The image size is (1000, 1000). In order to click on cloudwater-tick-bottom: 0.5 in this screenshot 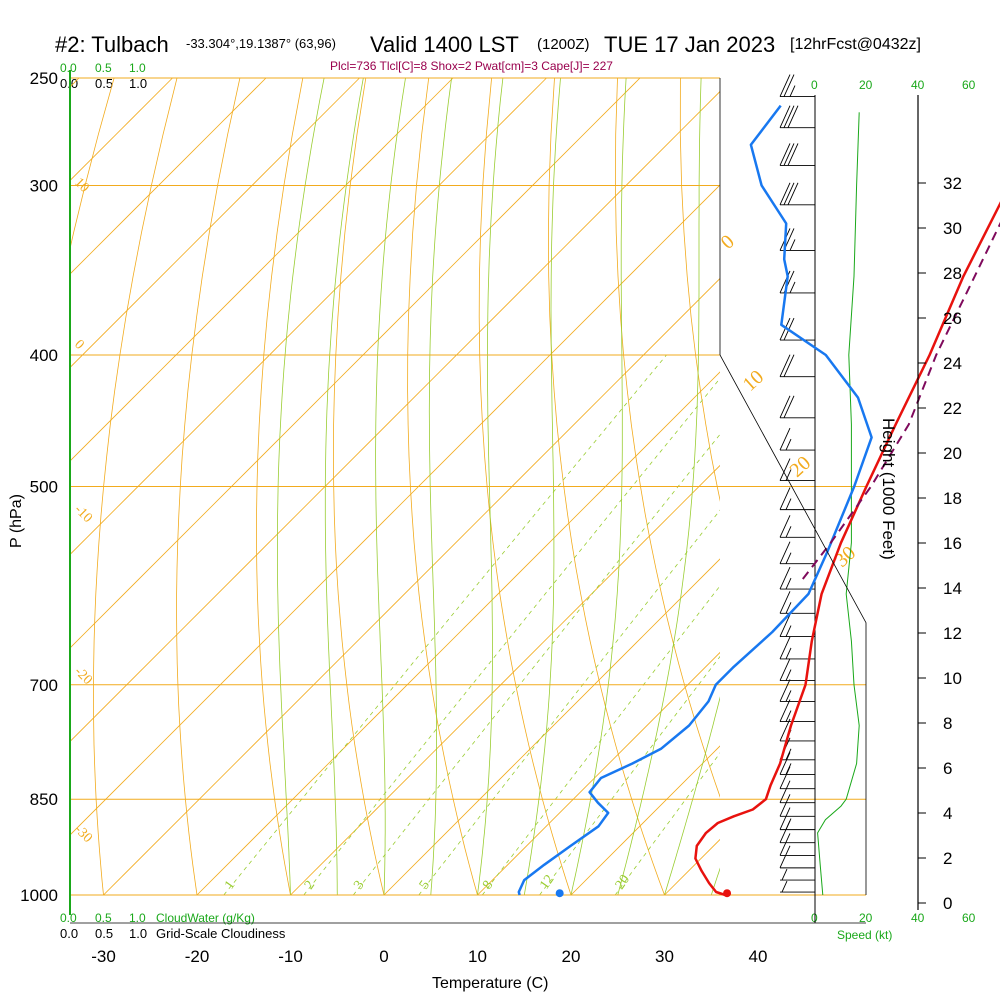, I will do `click(103, 918)`.